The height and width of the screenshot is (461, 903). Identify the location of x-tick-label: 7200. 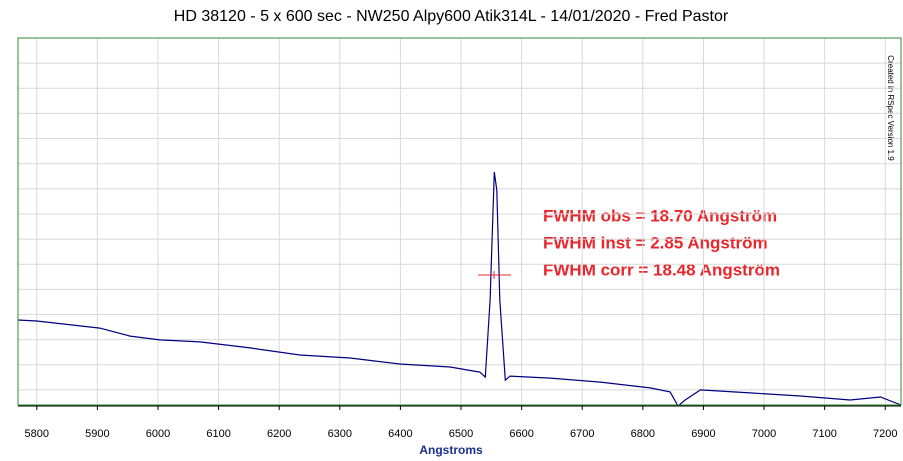
(885, 434).